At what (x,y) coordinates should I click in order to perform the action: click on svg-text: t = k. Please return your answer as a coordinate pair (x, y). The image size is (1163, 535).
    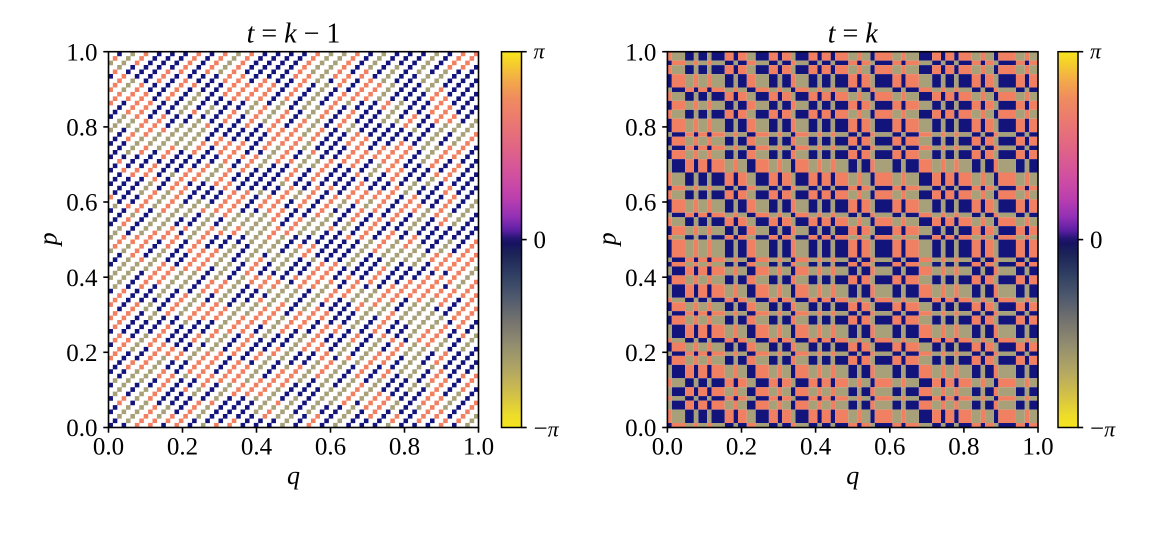
    Looking at the image, I should click on (853, 33).